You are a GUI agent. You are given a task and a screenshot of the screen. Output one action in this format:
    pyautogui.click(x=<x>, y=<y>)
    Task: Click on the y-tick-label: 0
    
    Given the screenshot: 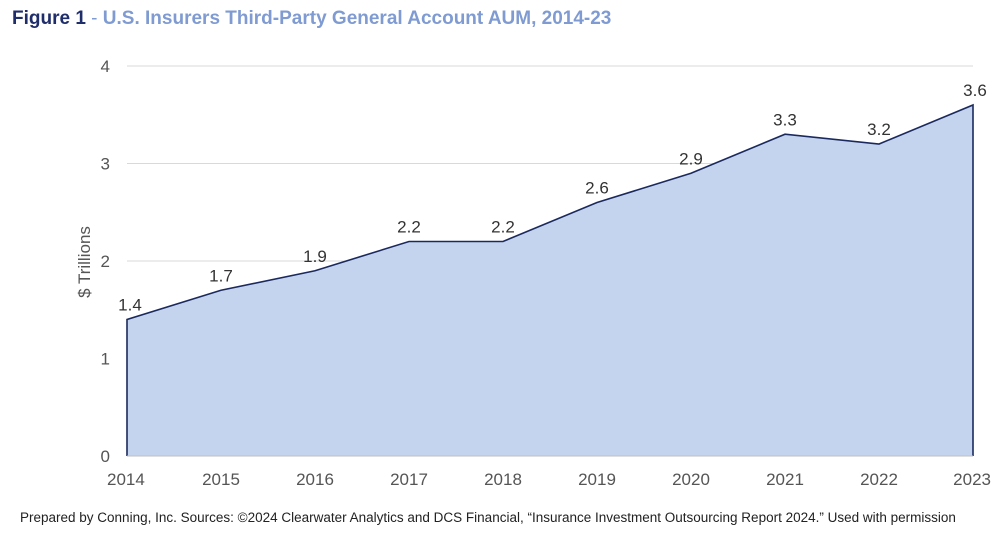 What is the action you would take?
    pyautogui.click(x=105, y=456)
    